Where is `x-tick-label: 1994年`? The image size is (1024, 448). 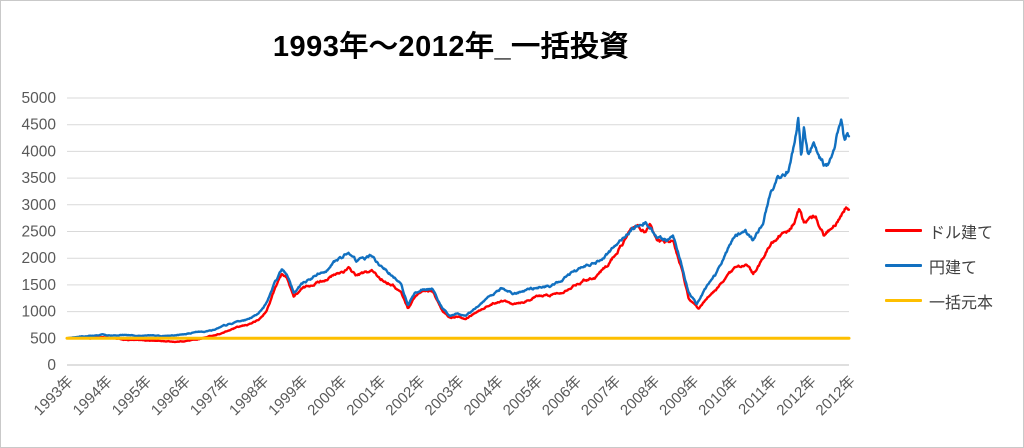 x-tick-label: 1994年 is located at coordinates (93, 396).